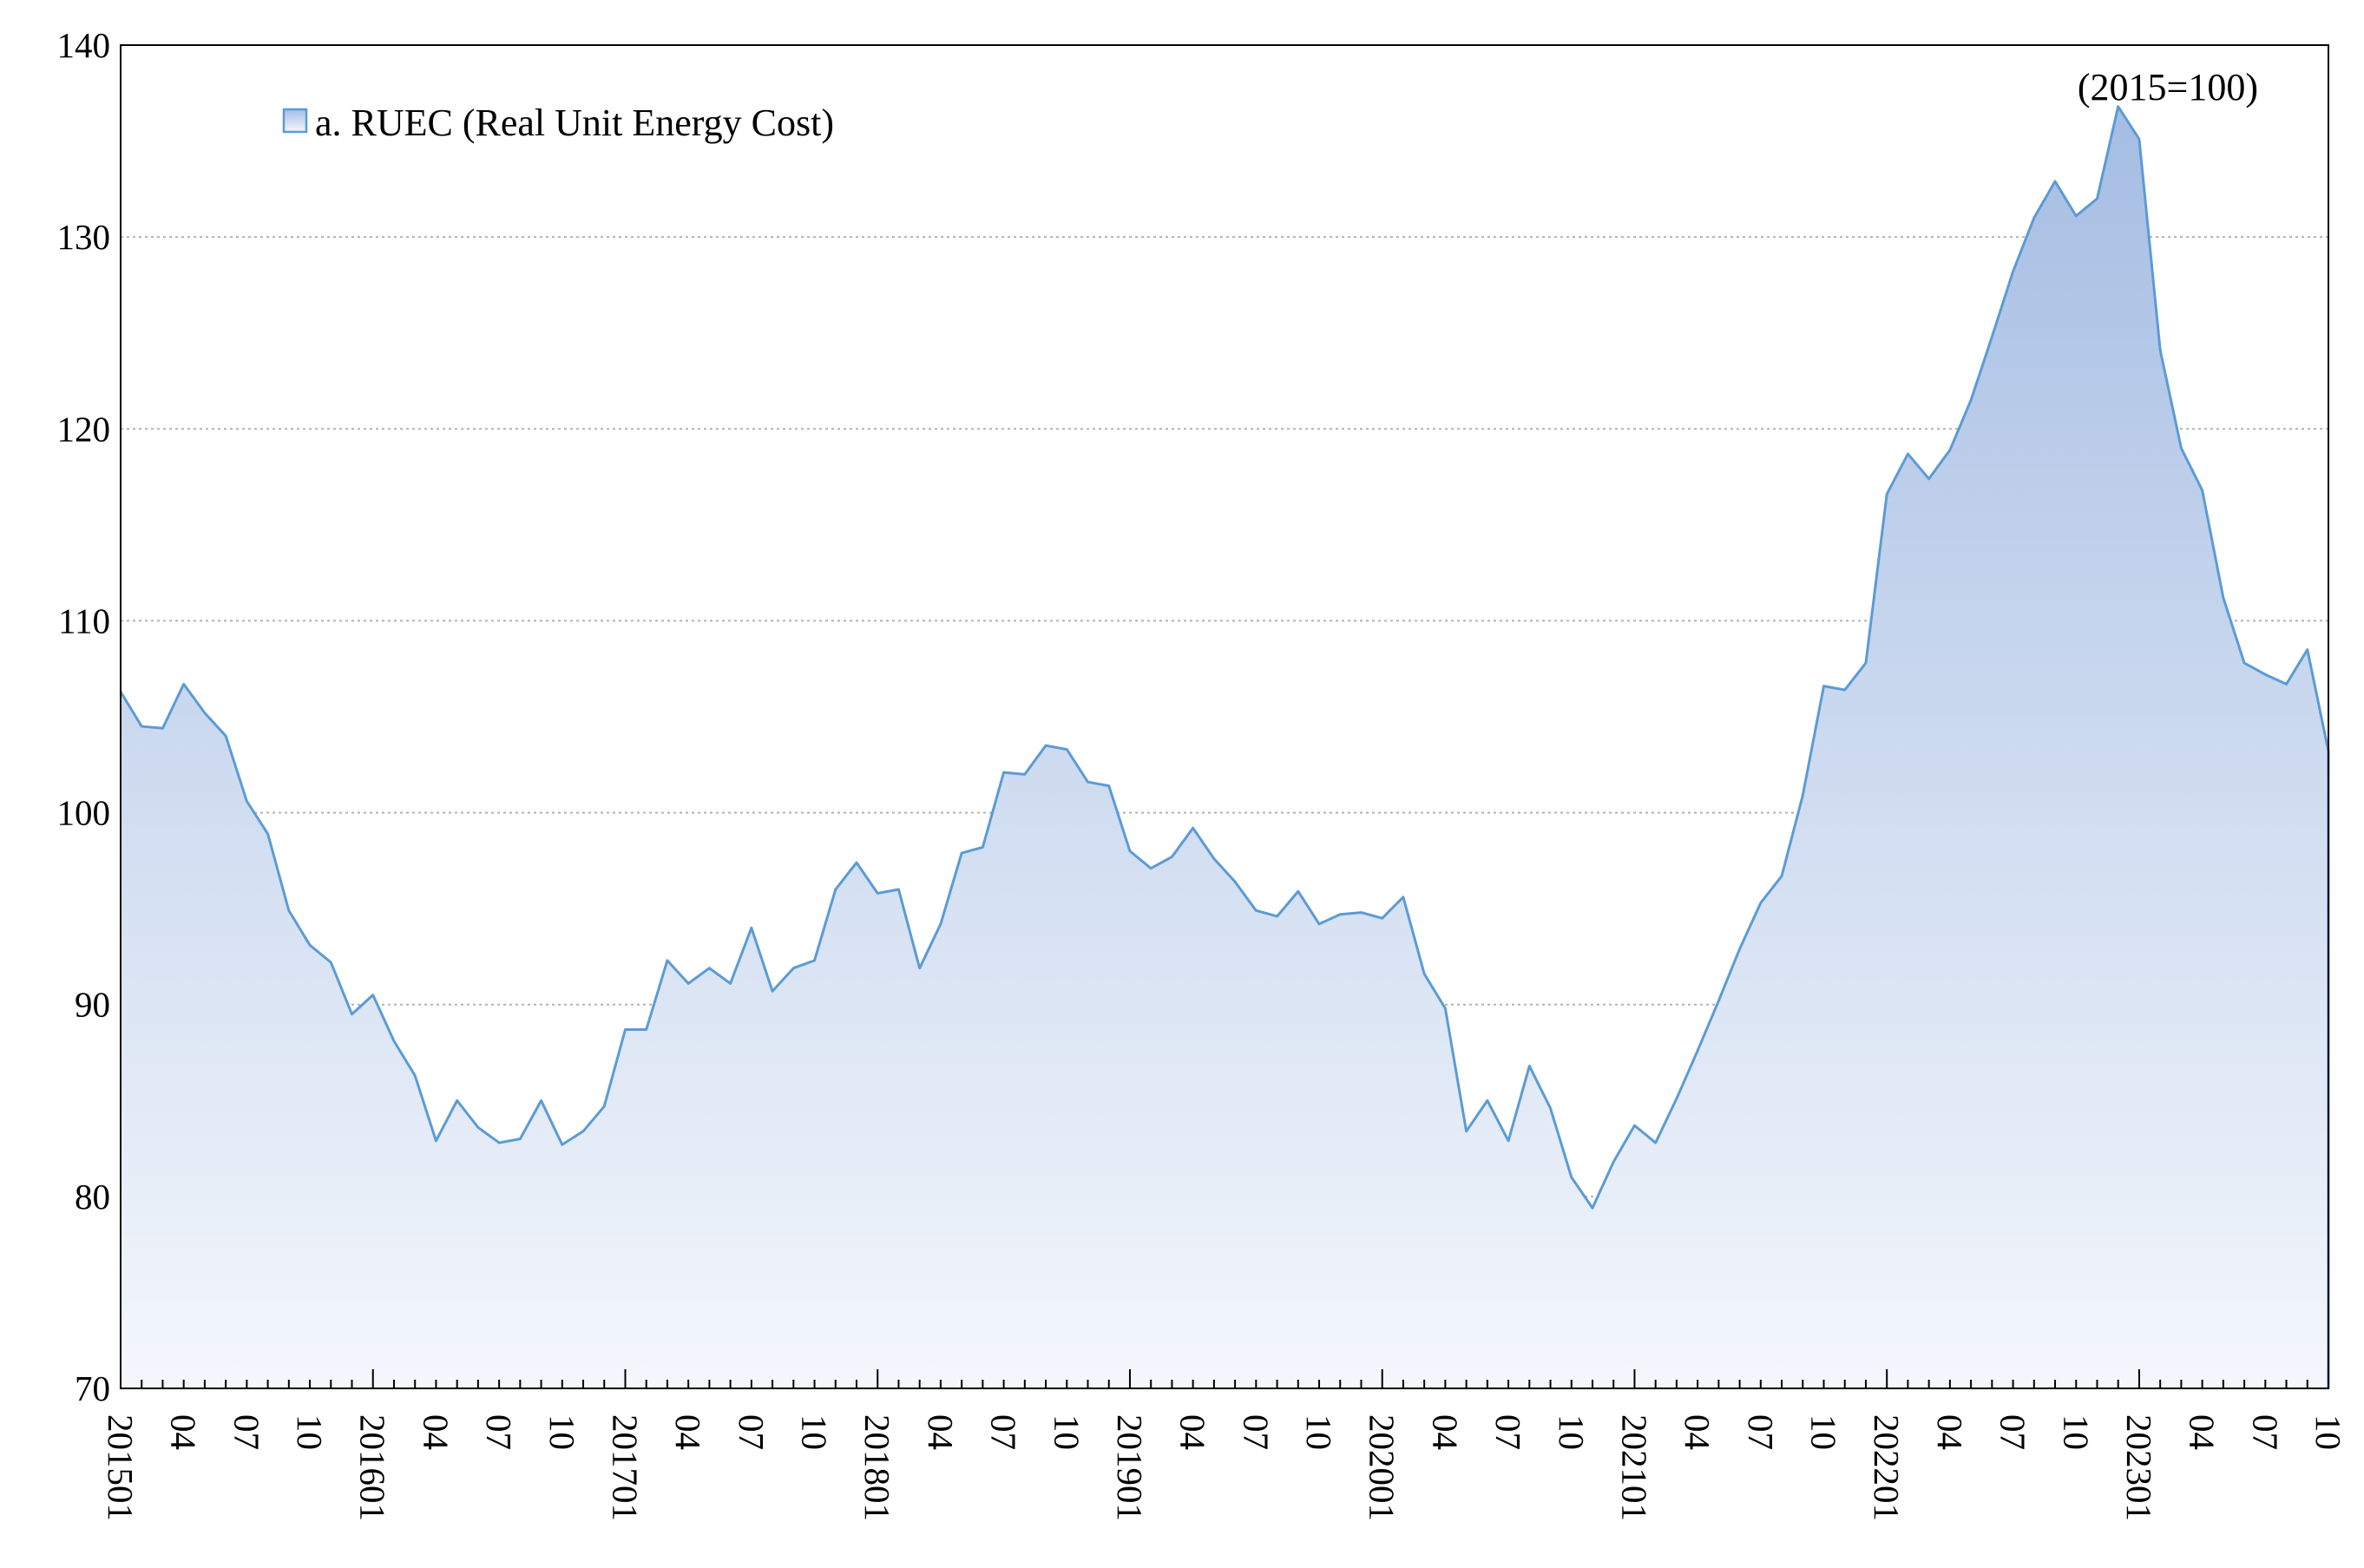 The height and width of the screenshot is (1568, 2364). I want to click on y-tick-label-70: 70, so click(92, 1388).